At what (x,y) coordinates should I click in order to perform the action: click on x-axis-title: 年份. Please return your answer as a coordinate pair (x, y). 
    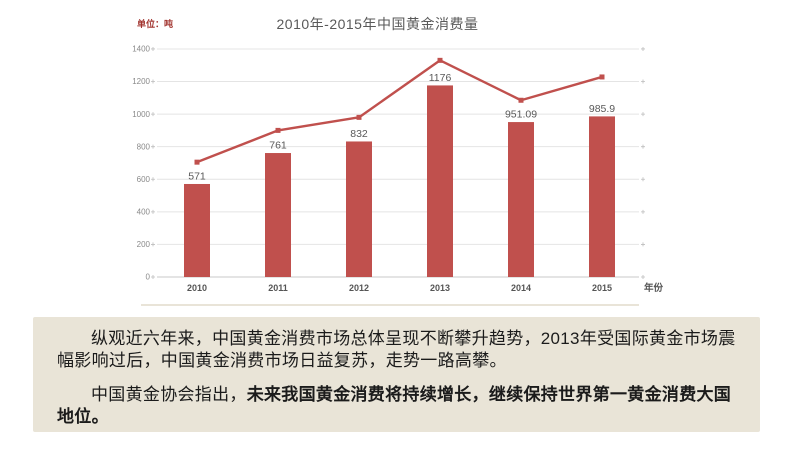
    Looking at the image, I should click on (654, 288).